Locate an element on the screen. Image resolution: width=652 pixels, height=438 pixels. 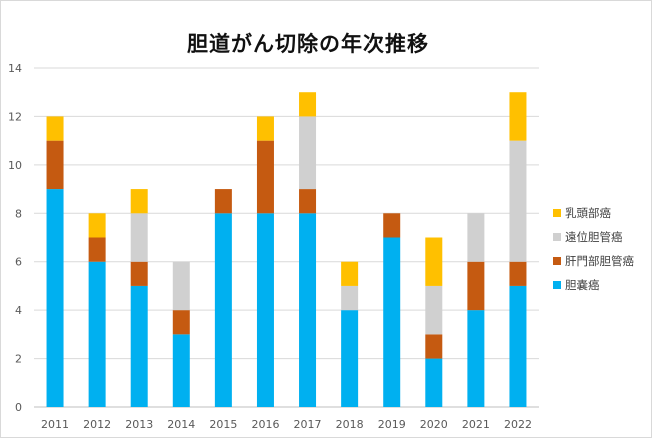
legend-item: 肝門部胆管癌 is located at coordinates (593, 261).